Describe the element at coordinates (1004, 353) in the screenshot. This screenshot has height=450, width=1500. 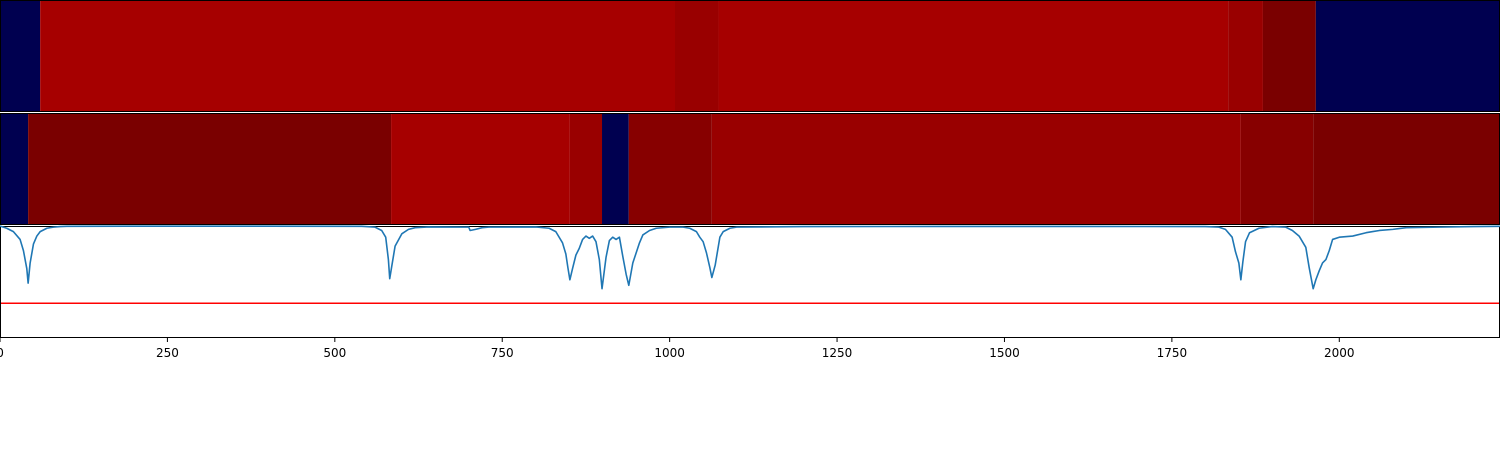
I see `x-tick-label: 1500` at that location.